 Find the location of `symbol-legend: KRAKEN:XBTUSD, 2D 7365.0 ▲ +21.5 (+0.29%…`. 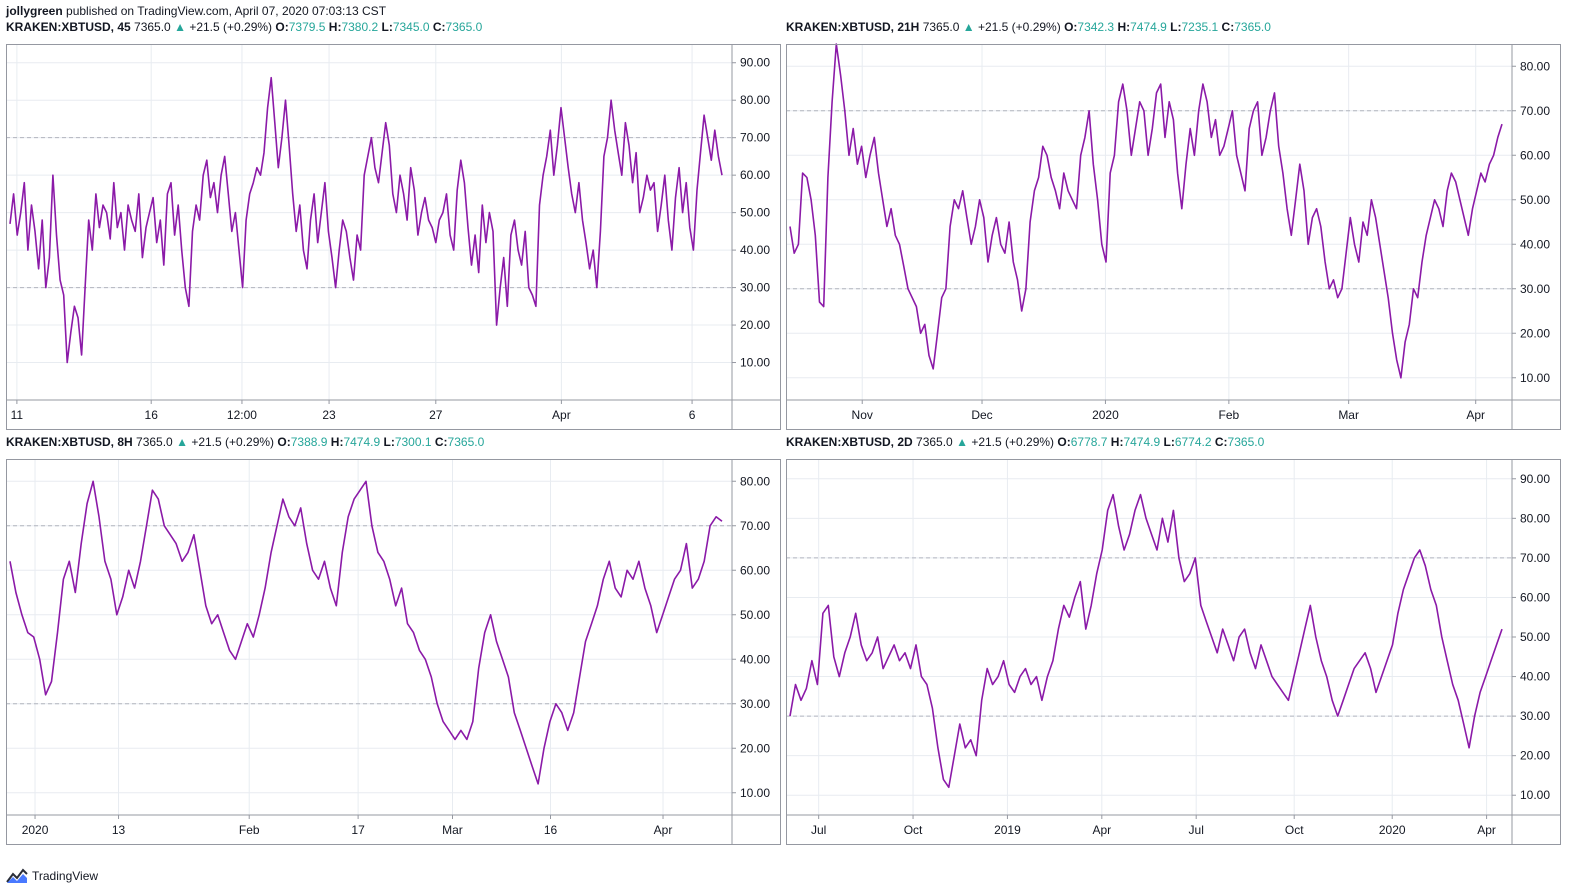

symbol-legend: KRAKEN:XBTUSD, 2D 7365.0 ▲ +21.5 (+0.29%… is located at coordinates (1025, 442).